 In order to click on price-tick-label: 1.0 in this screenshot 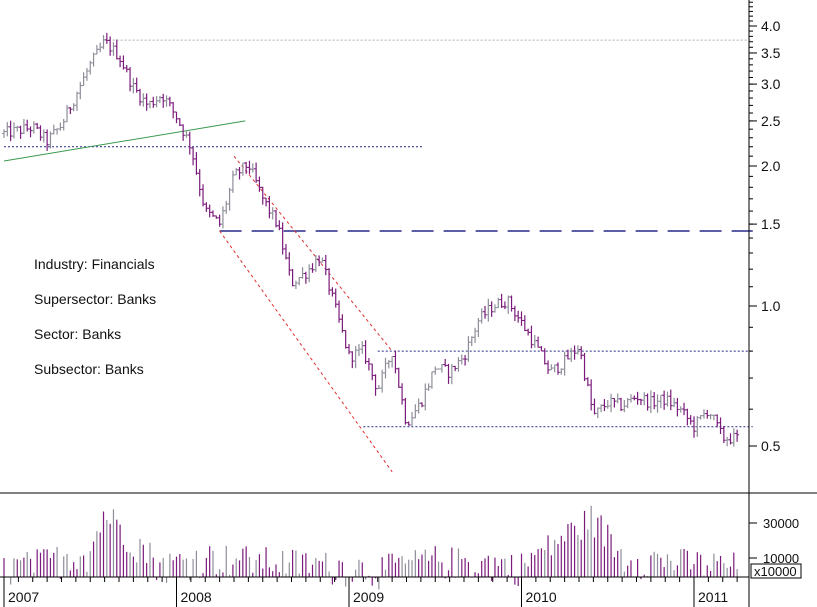, I will do `click(771, 306)`.